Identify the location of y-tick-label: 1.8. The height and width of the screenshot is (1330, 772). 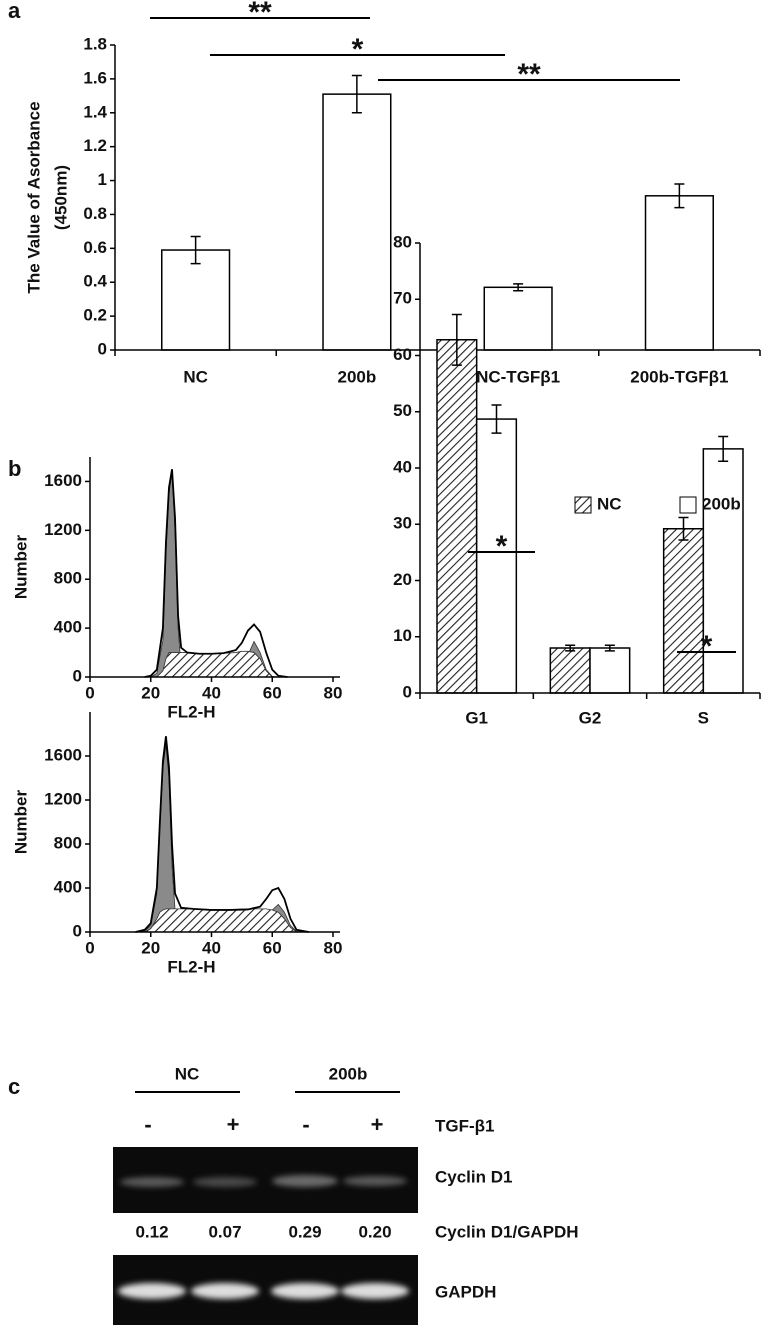
(95, 43).